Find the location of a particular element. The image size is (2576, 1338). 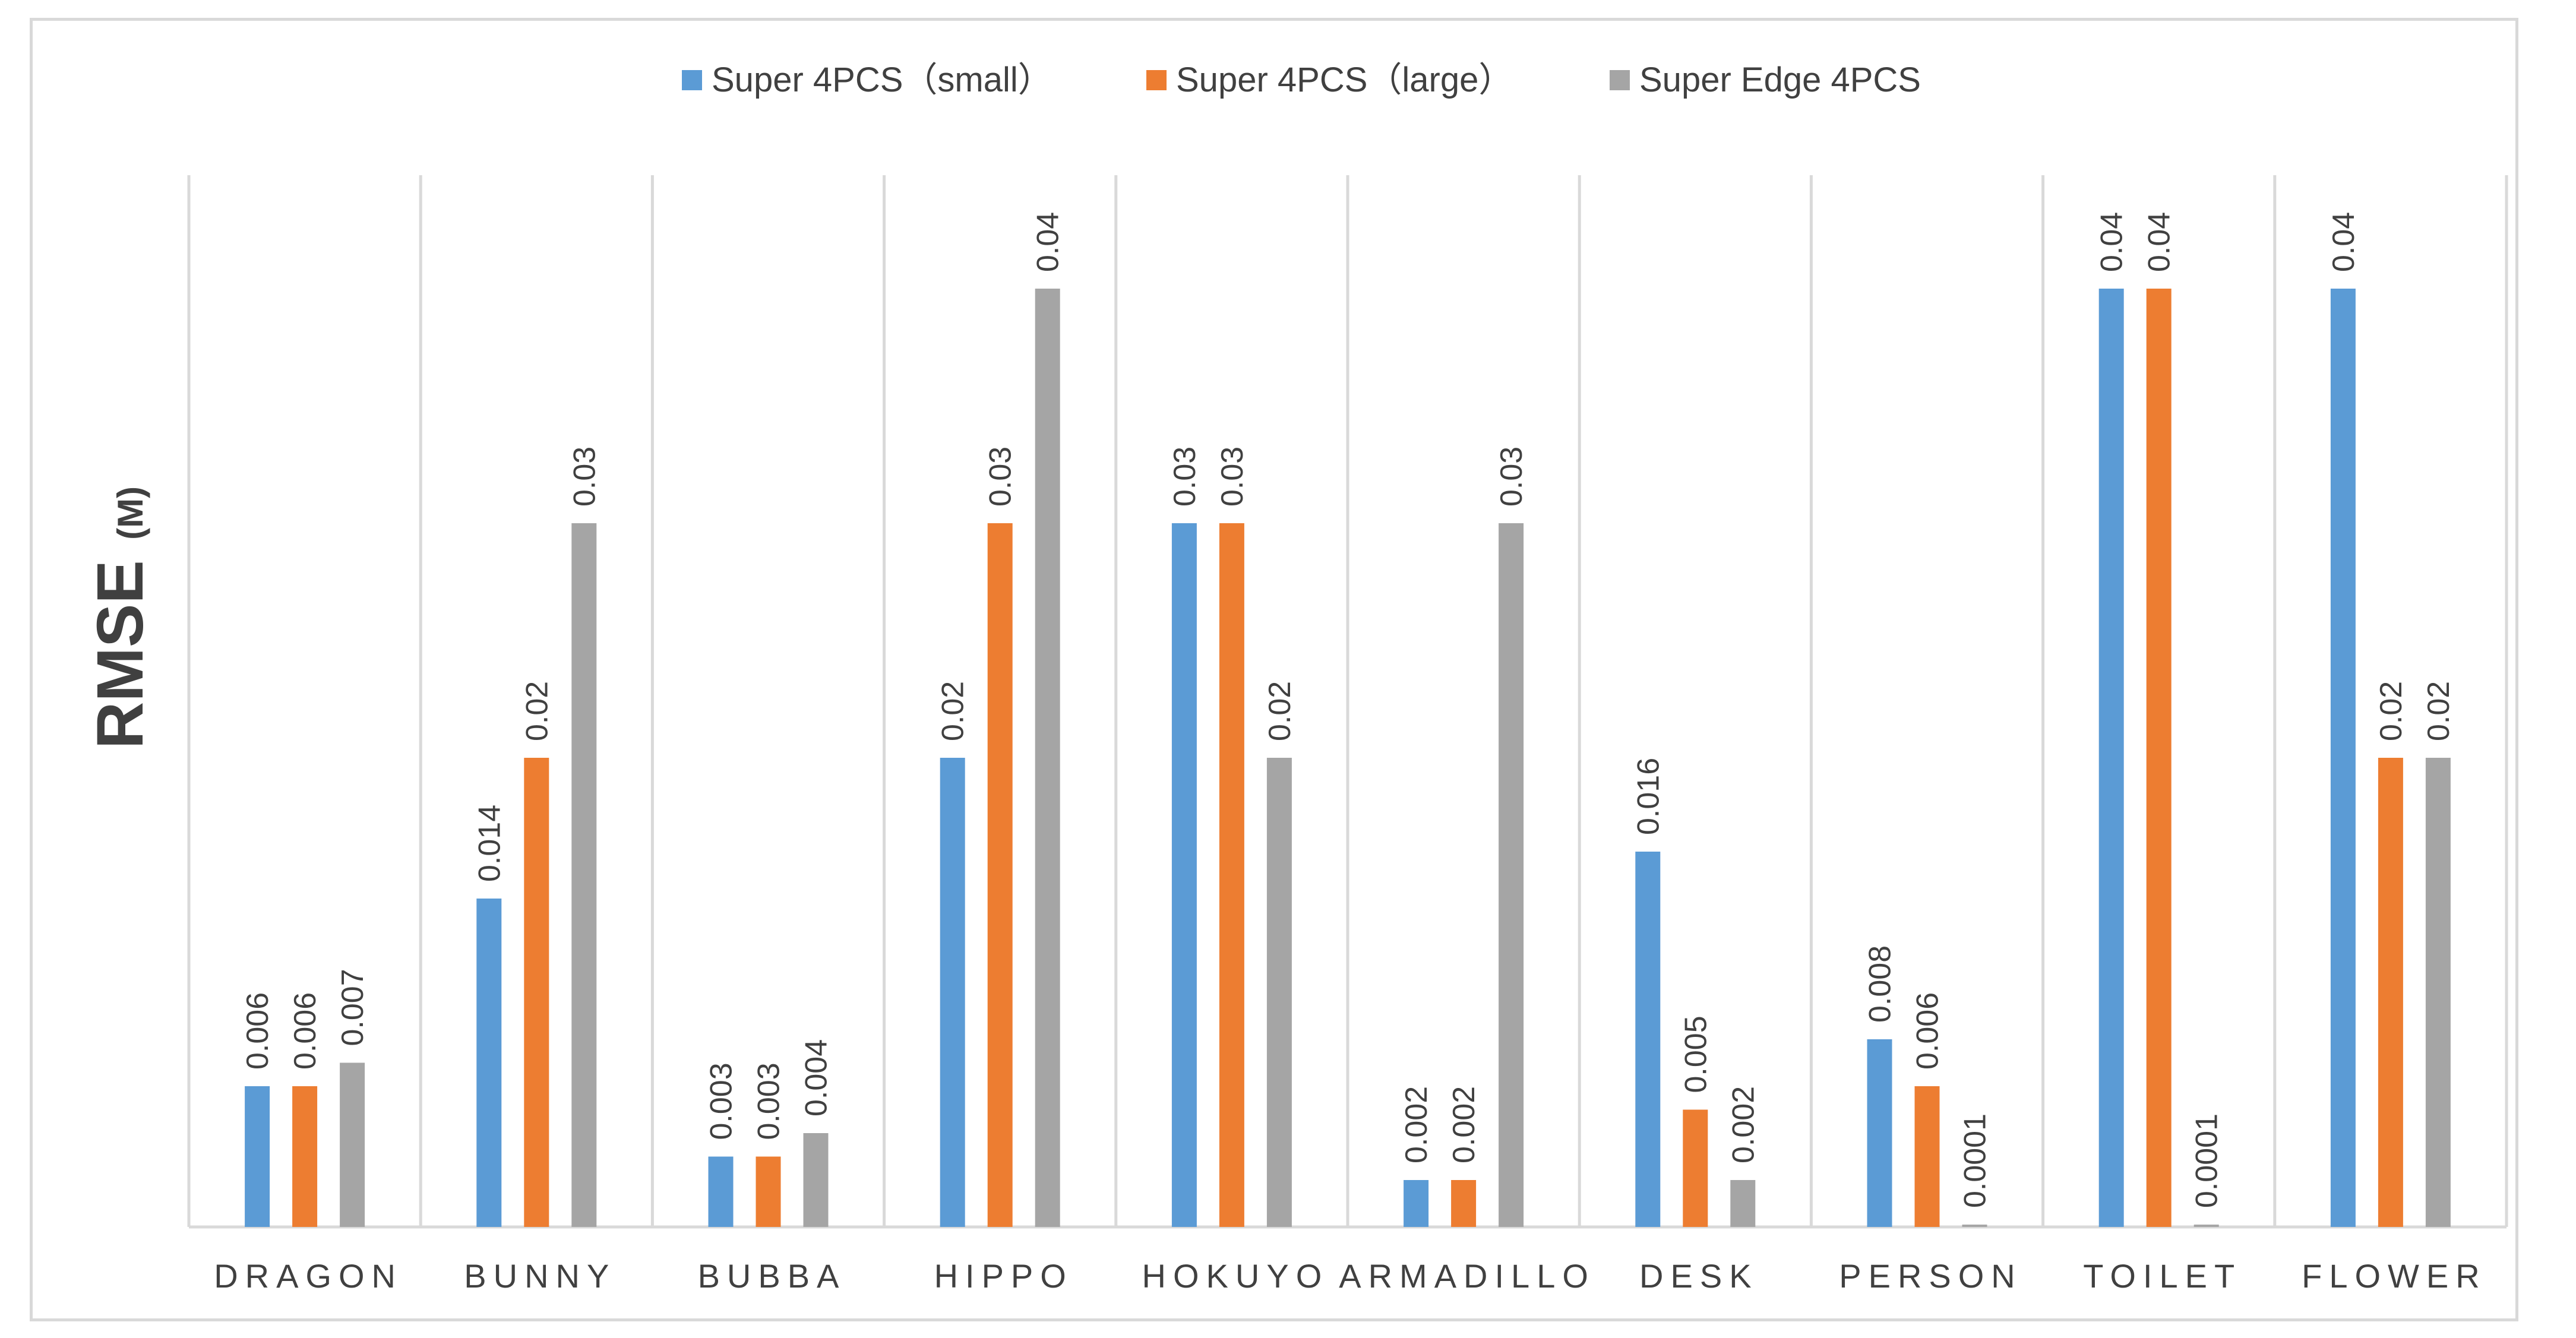

category-label-person: PERSON is located at coordinates (1930, 1276).